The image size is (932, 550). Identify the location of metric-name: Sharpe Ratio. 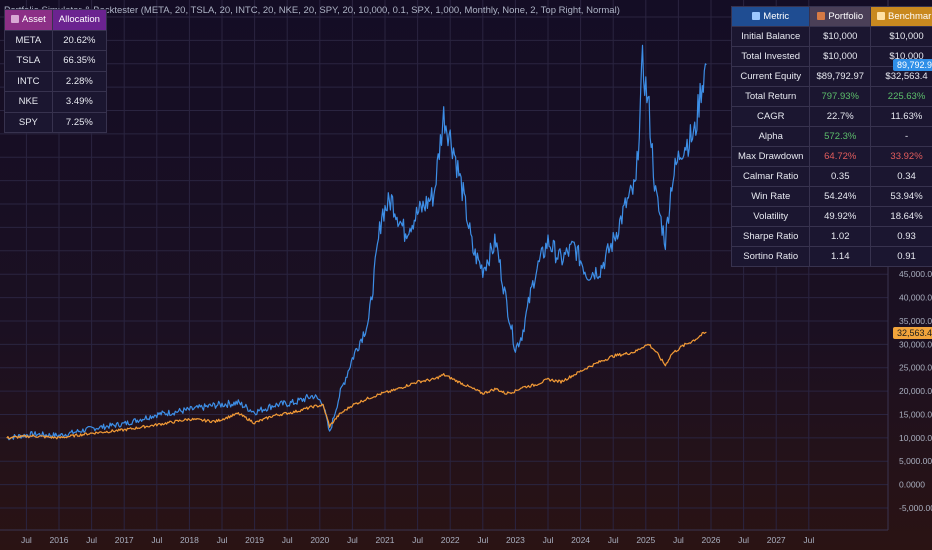
(770, 236).